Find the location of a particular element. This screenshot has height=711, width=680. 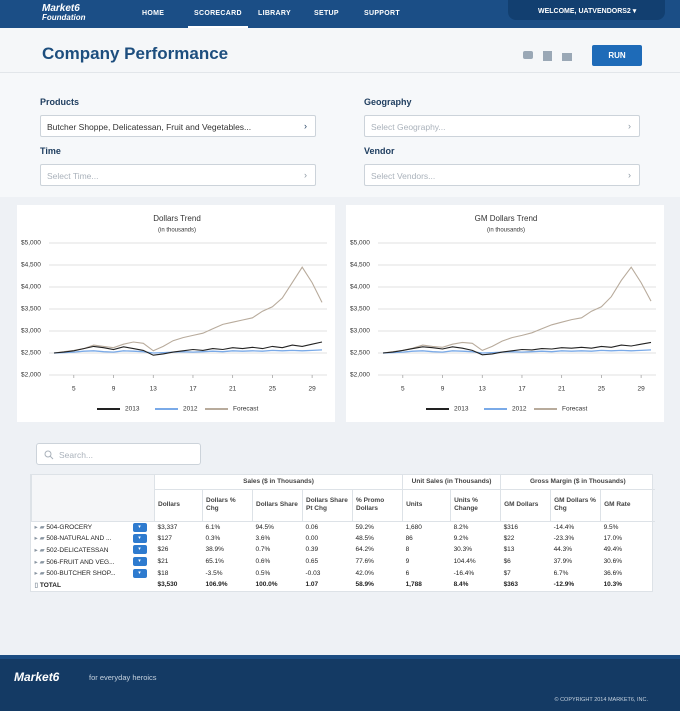

footer-logo: Market6 is located at coordinates (37, 677).